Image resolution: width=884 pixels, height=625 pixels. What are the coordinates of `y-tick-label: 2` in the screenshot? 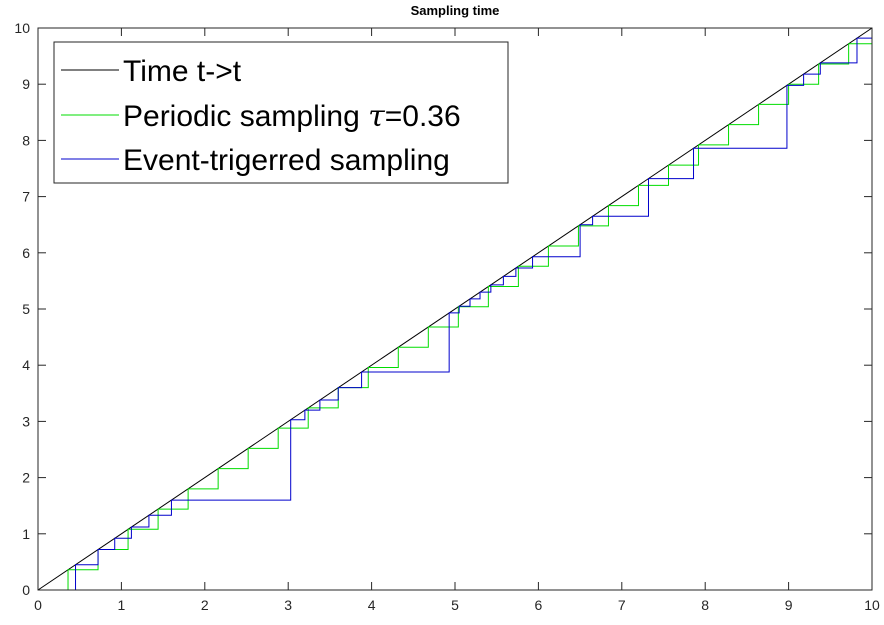 It's located at (26, 478).